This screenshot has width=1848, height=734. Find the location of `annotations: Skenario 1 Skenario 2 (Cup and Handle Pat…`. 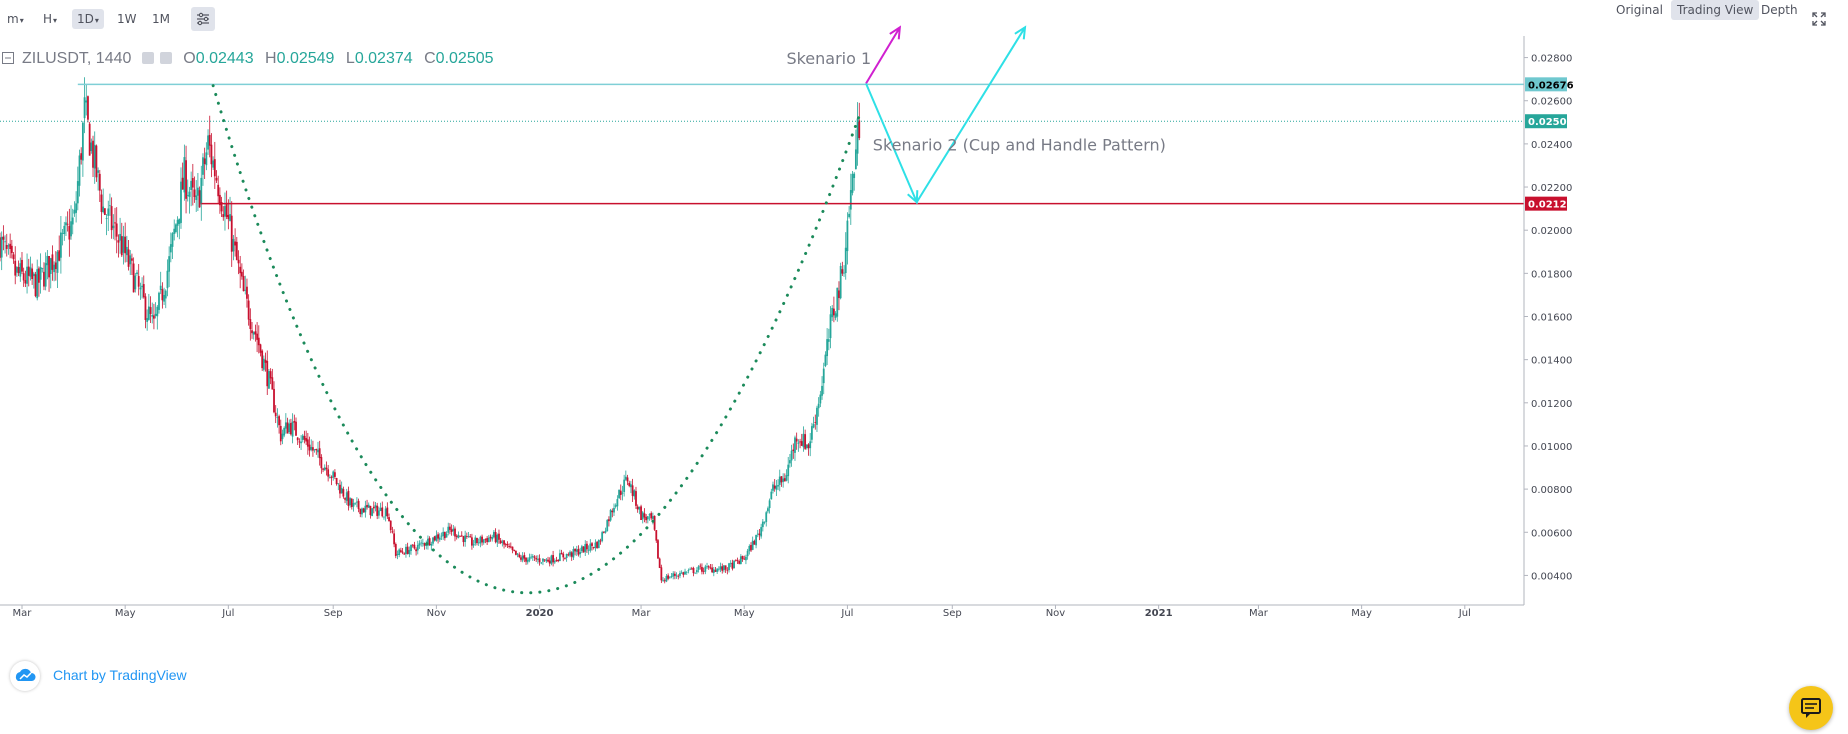

annotations: Skenario 1 Skenario 2 (Cup and Handle Pat… is located at coordinates (975, 101).